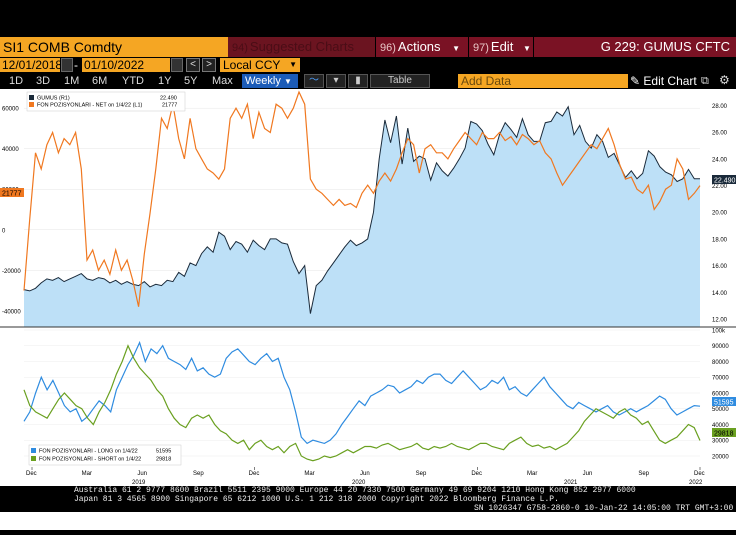 The image size is (736, 535). Describe the element at coordinates (571, 483) in the screenshot. I see `x-year-label: 2021` at that location.